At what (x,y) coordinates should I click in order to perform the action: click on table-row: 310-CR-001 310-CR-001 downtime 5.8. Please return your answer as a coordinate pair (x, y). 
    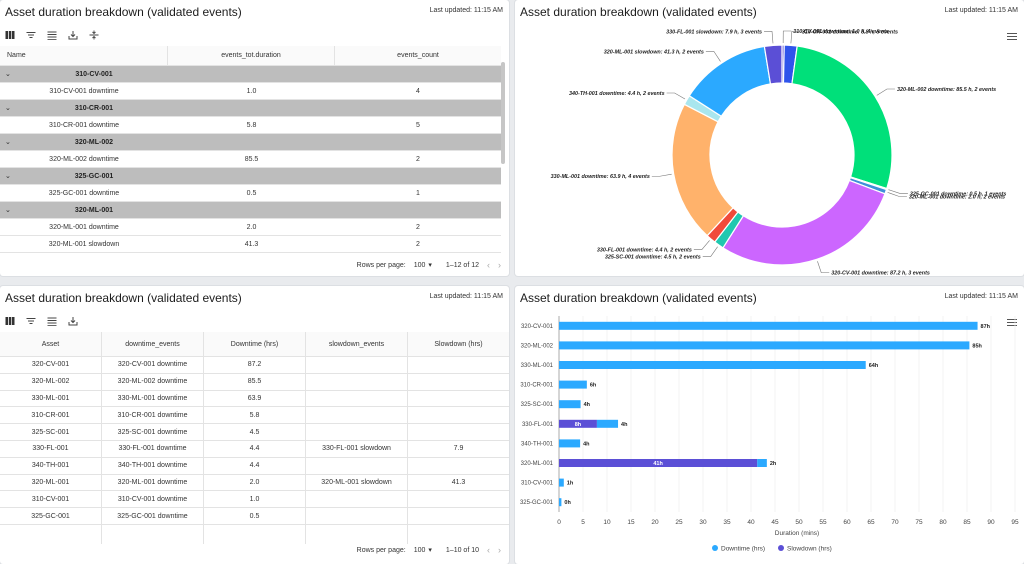
    Looking at the image, I should click on (254, 416).